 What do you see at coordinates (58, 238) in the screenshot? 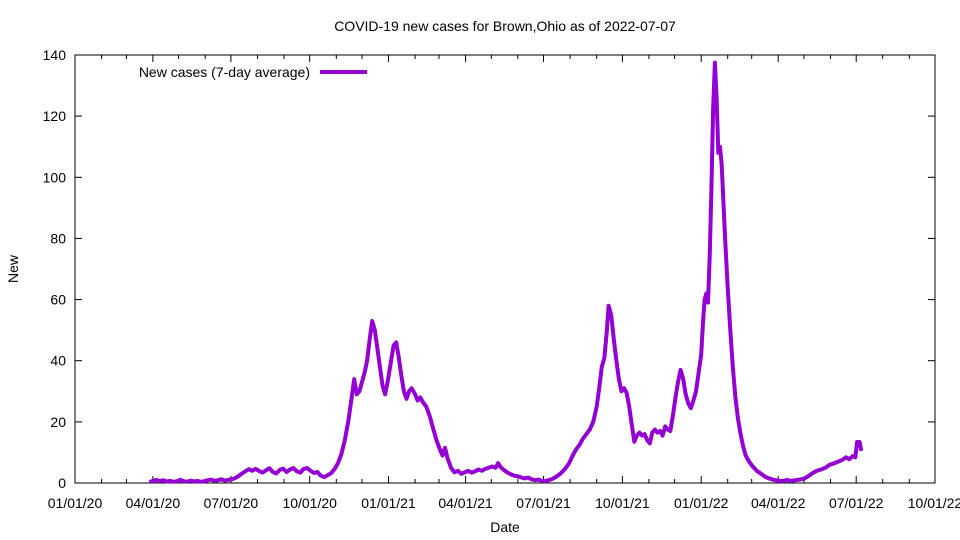
I see `y-tick-label: 80` at bounding box center [58, 238].